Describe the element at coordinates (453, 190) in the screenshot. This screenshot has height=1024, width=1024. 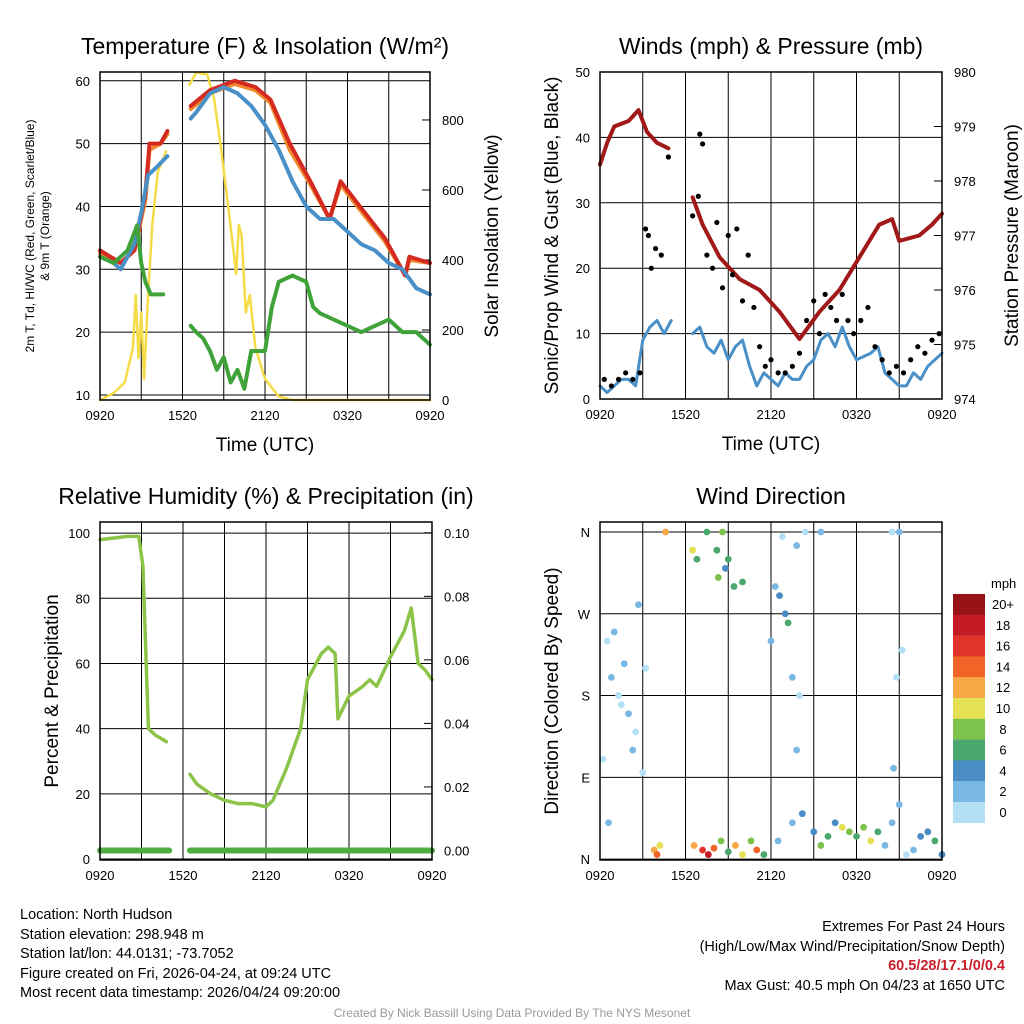
I see `y-right-tick-label: 600` at that location.